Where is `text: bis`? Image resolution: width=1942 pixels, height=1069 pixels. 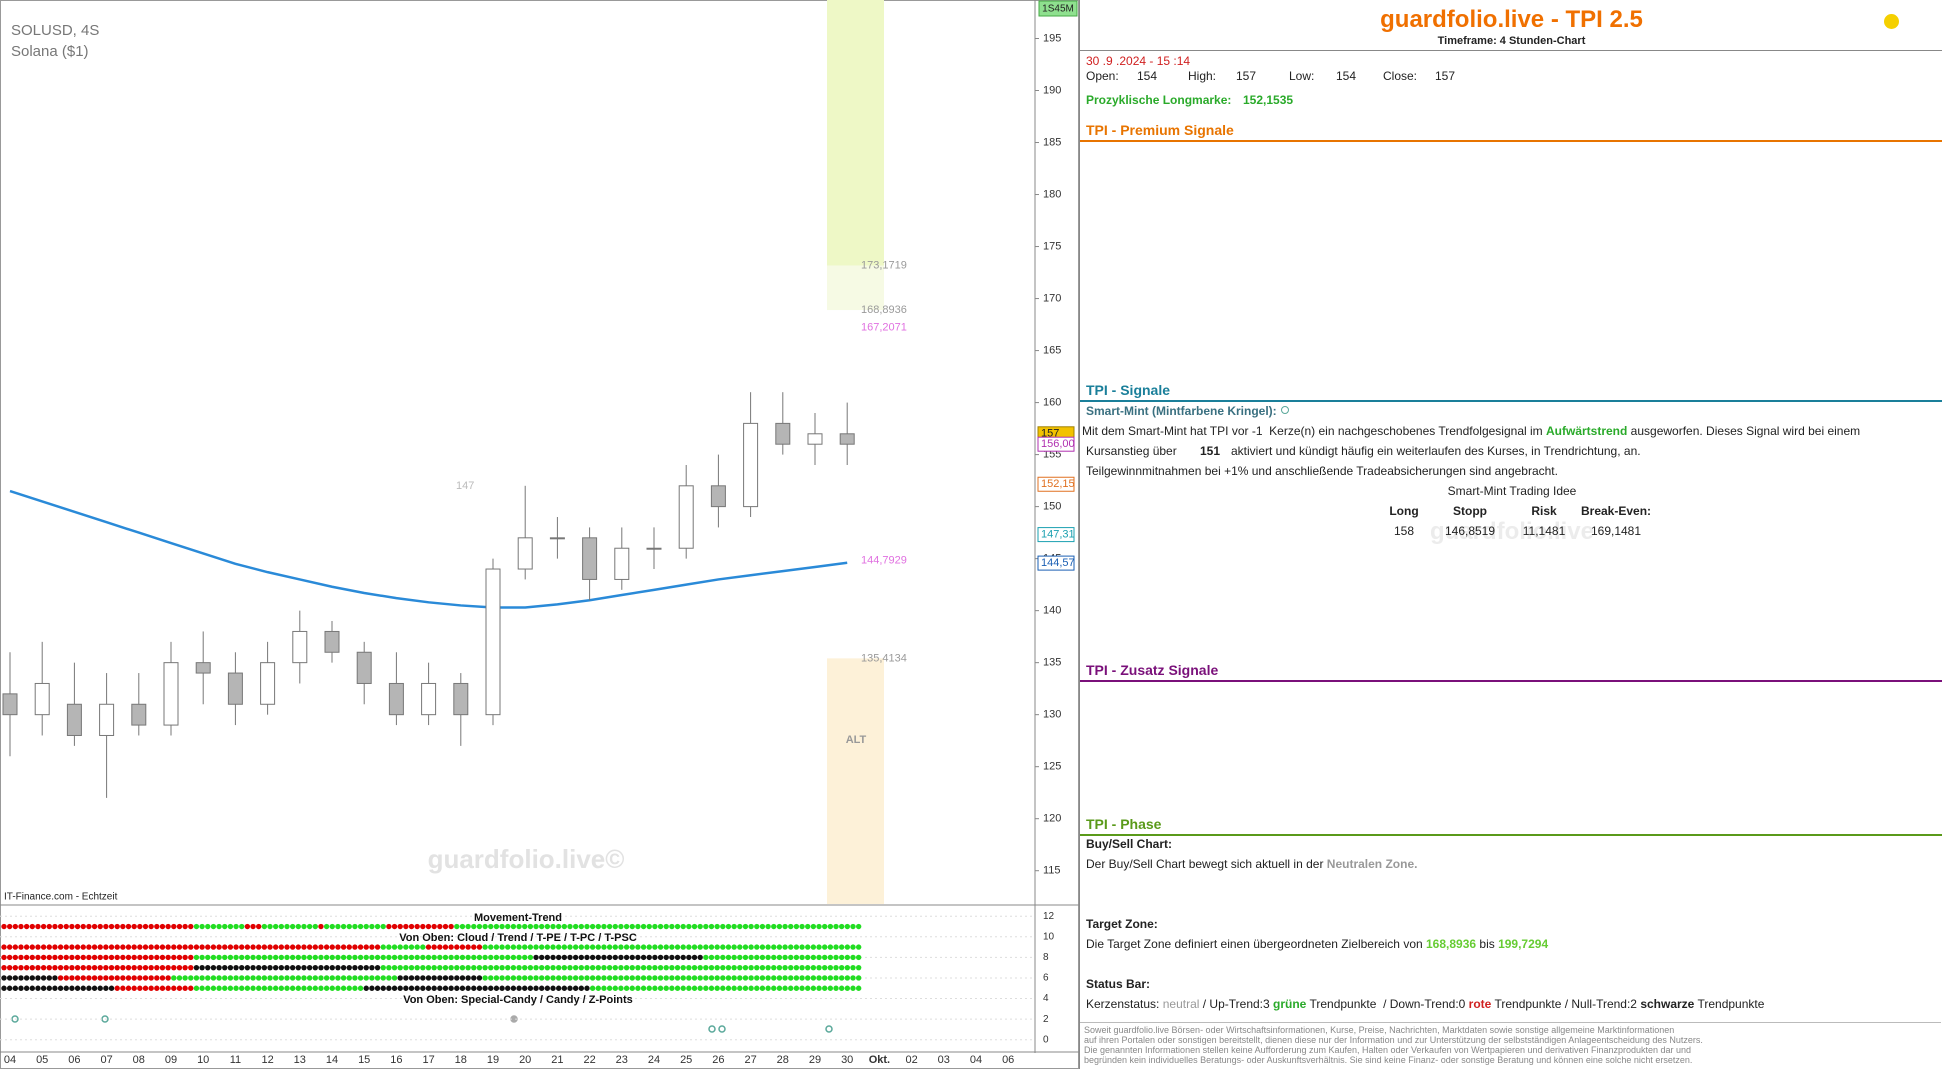
text: bis is located at coordinates (1487, 944).